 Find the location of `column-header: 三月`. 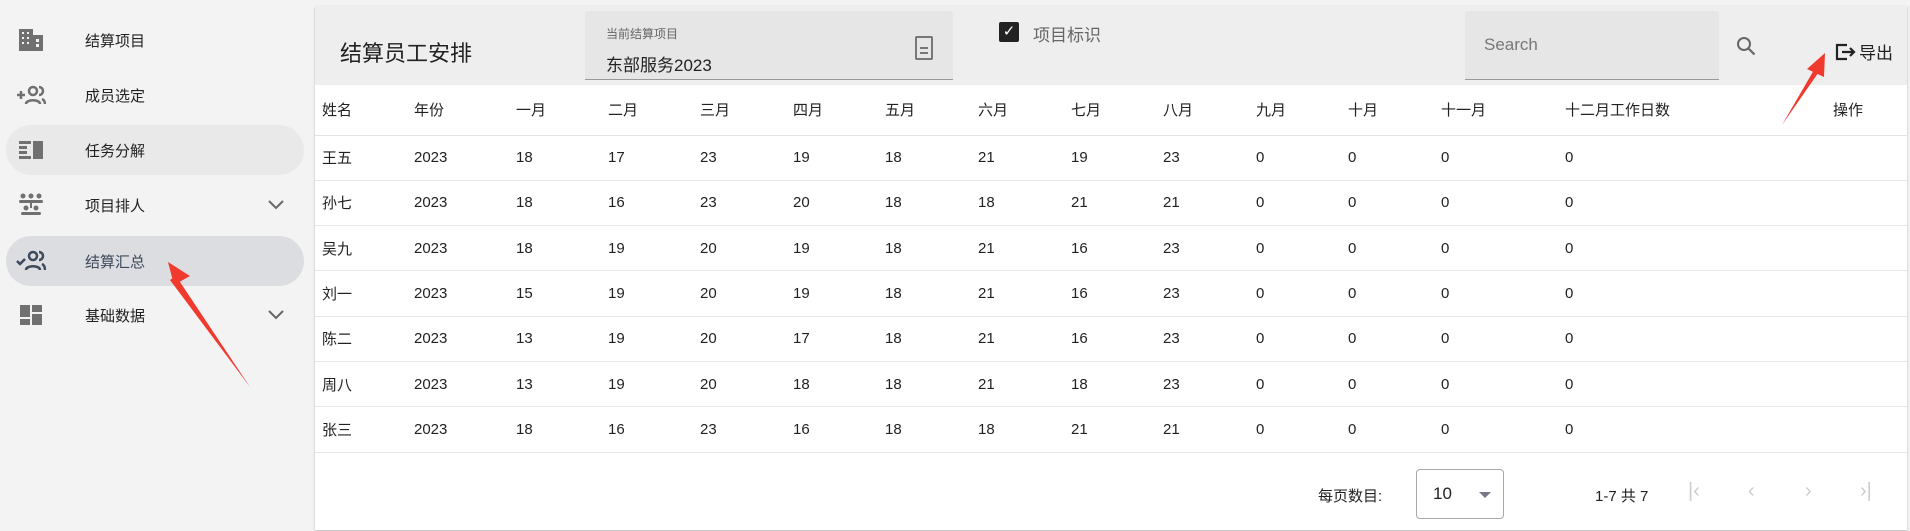

column-header: 三月 is located at coordinates (739, 110).